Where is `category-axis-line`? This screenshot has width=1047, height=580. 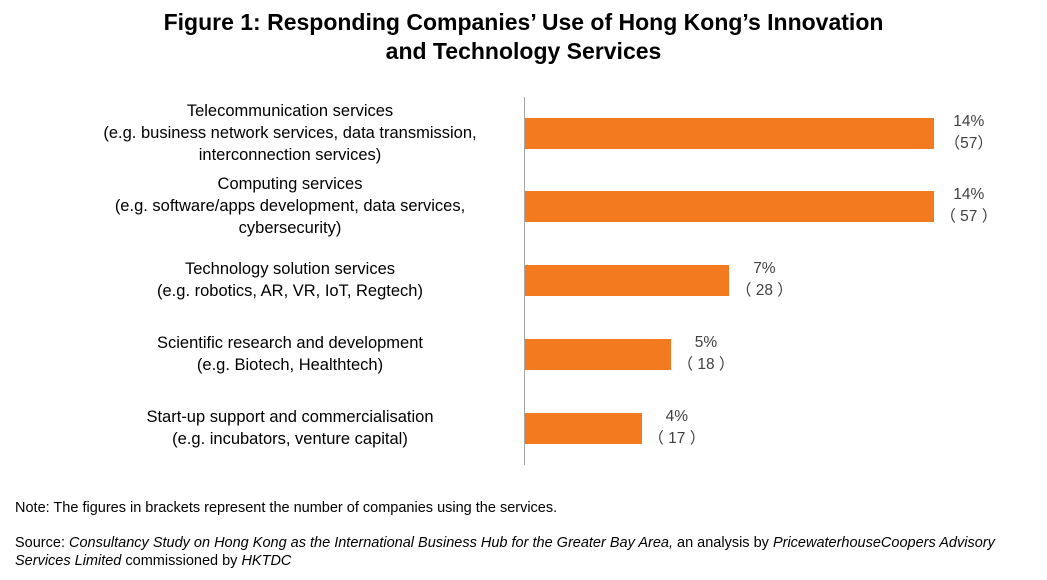 category-axis-line is located at coordinates (524, 281).